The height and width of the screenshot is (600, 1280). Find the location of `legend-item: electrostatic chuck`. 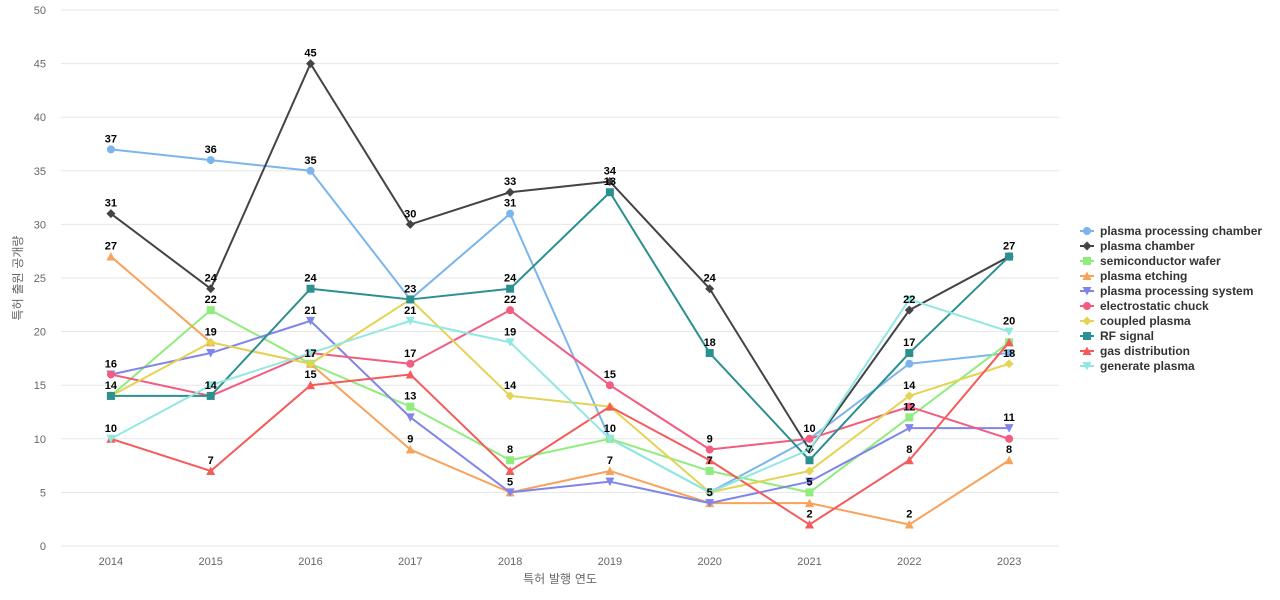

legend-item: electrostatic chuck is located at coordinates (1144, 306).